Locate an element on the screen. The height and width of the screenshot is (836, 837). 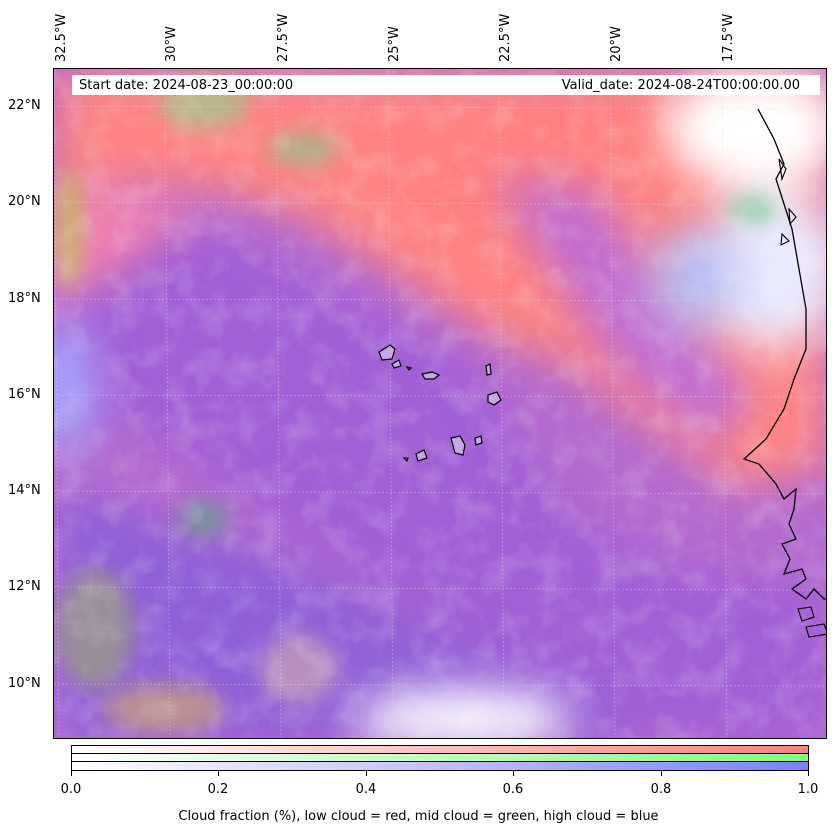
colorbar-tick-label: 1.0 is located at coordinates (808, 789).